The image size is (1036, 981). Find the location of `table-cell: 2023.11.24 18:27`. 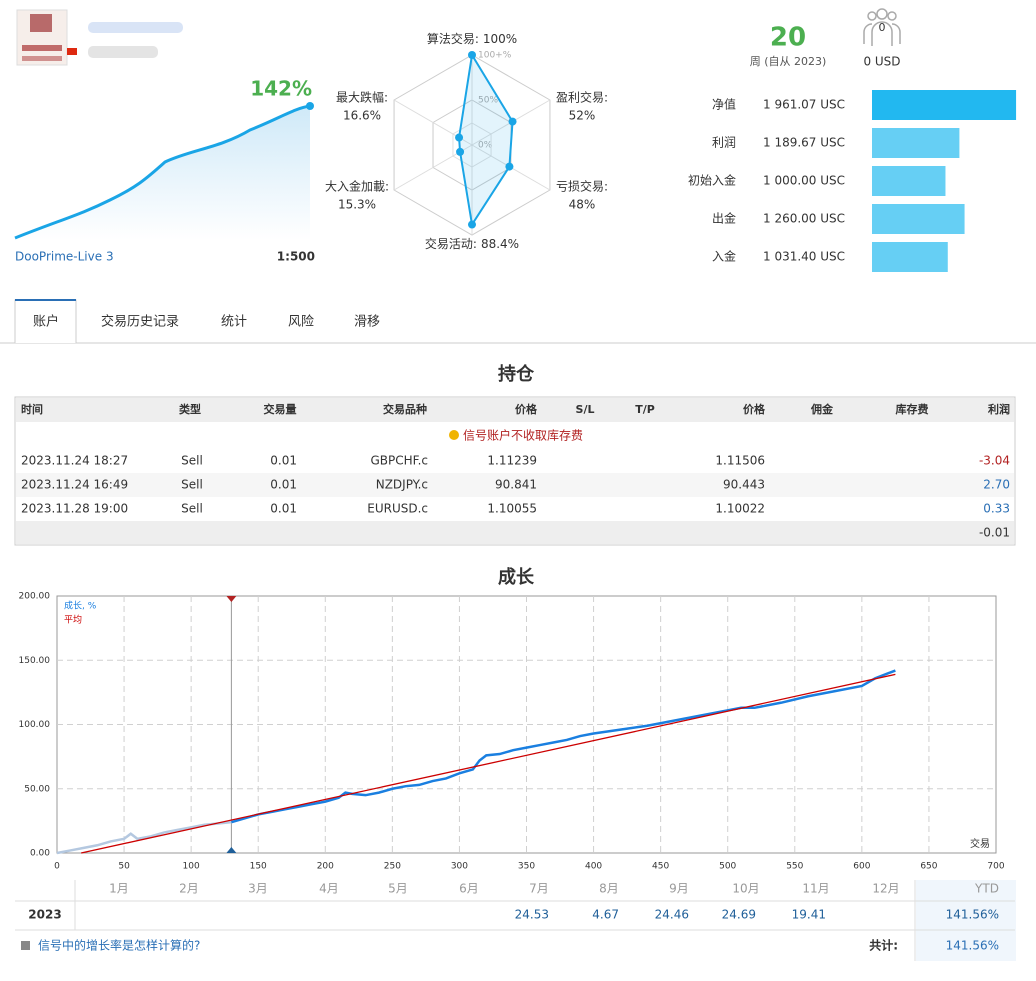

table-cell: 2023.11.24 18:27 is located at coordinates (74, 461).